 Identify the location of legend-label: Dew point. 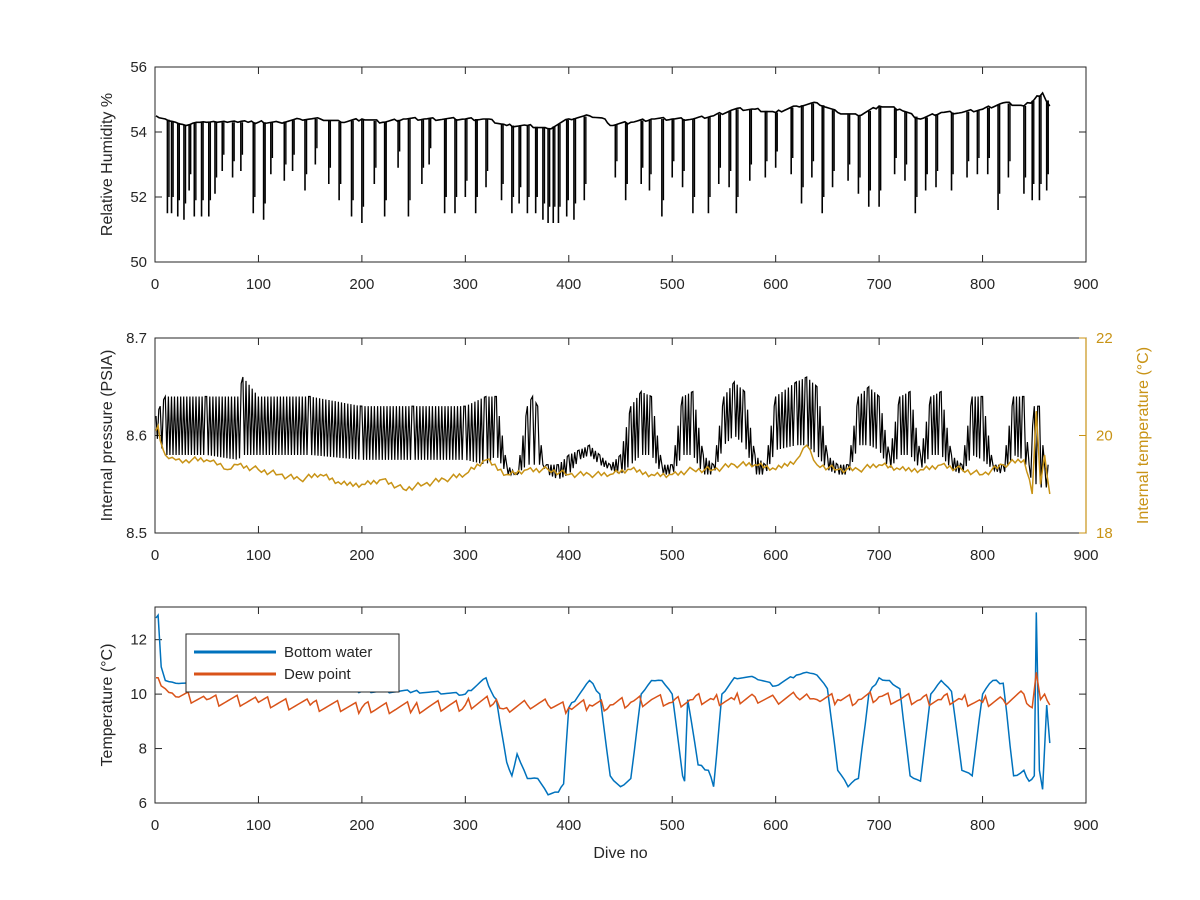
(318, 674).